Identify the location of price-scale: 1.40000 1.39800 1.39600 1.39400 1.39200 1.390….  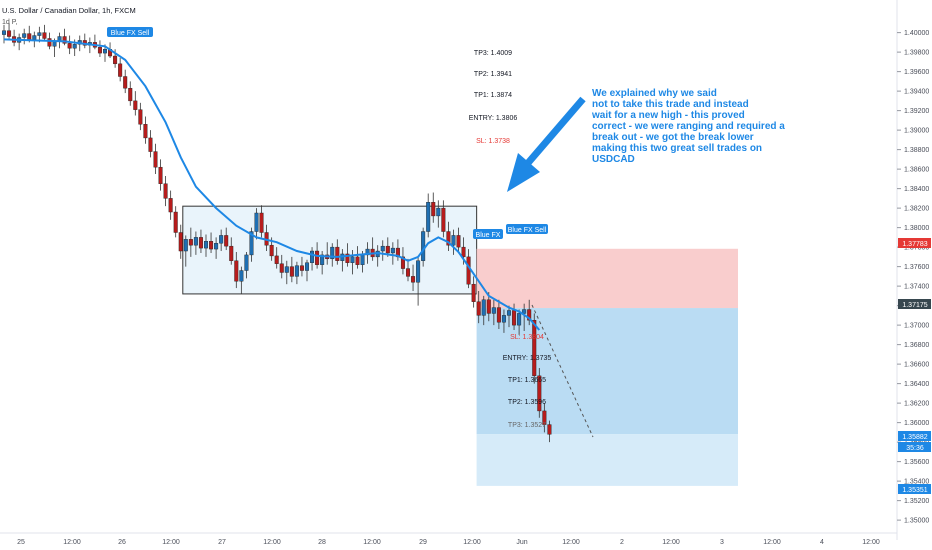
(914, 275).